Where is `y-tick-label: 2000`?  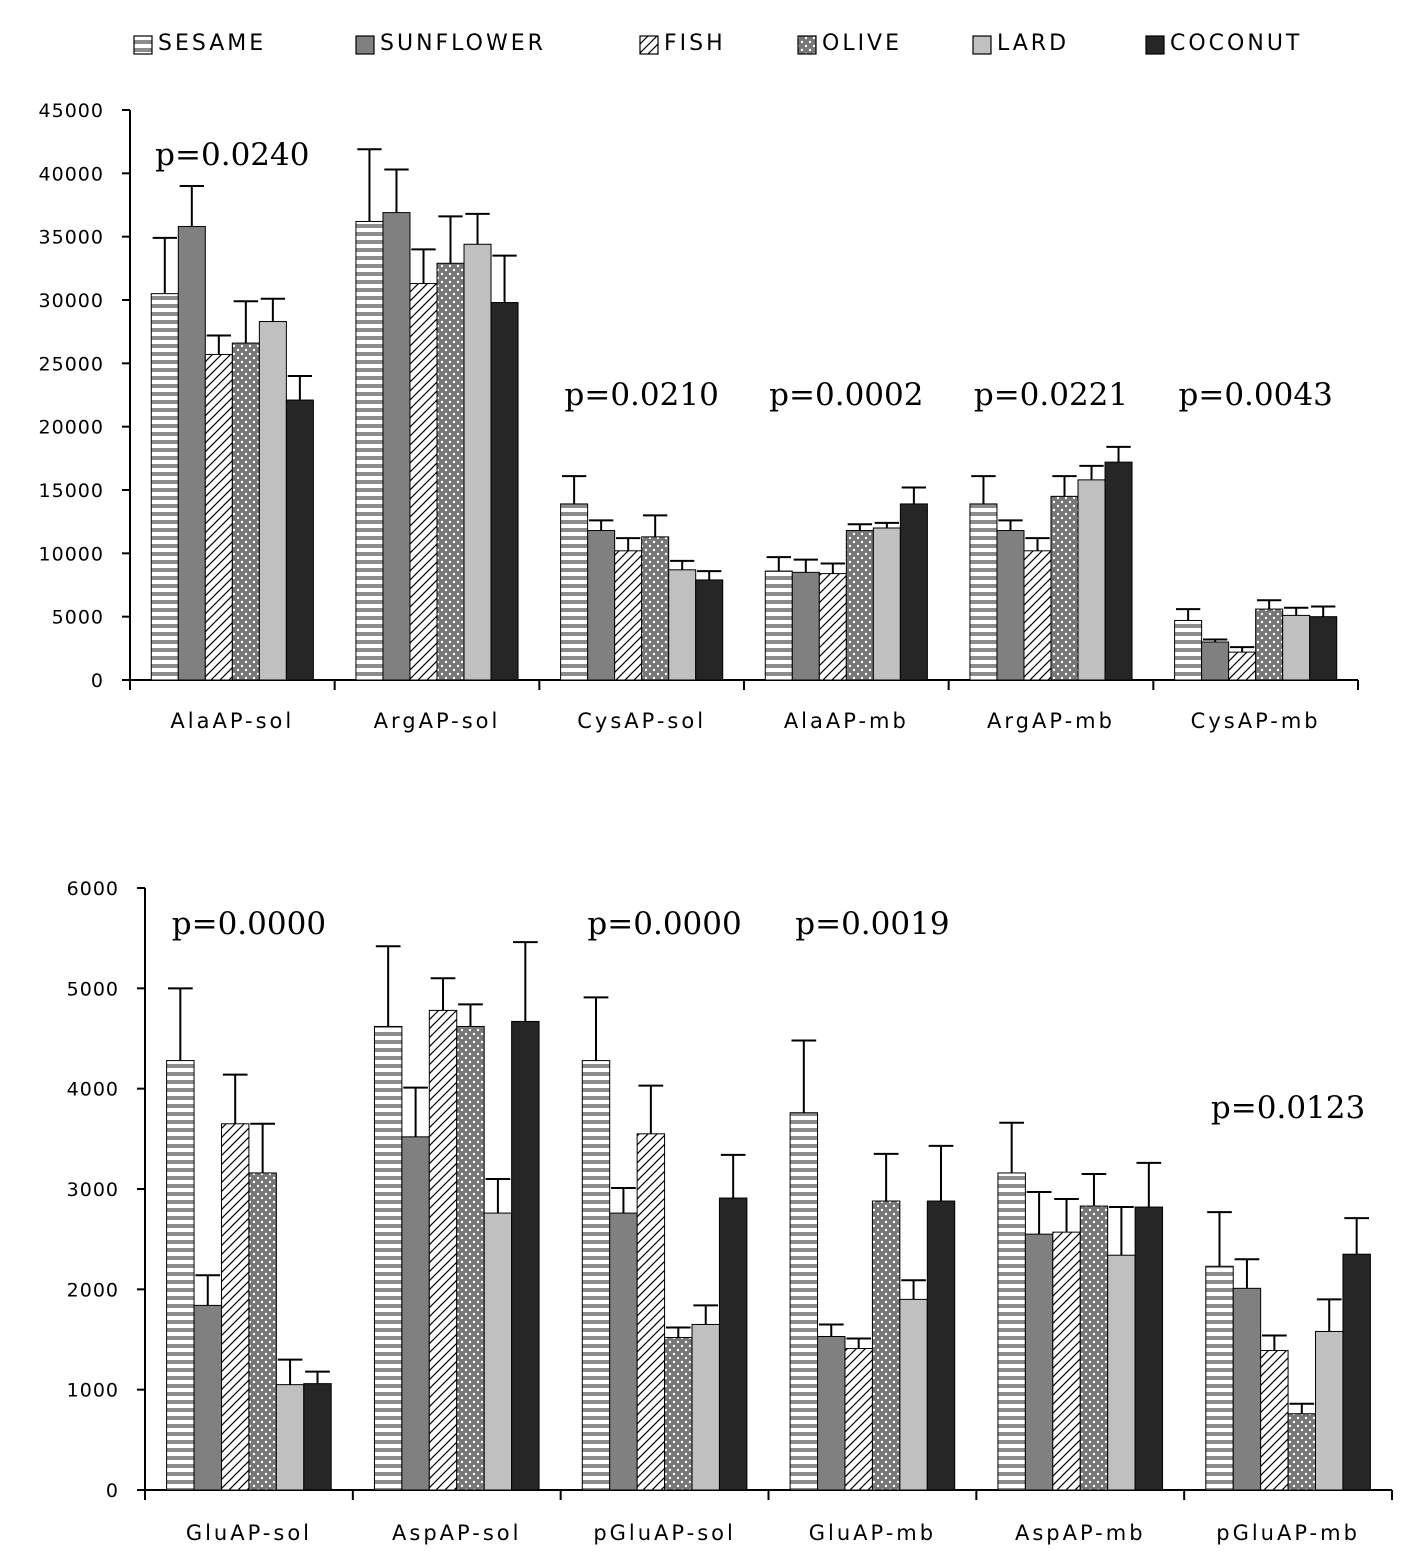 y-tick-label: 2000 is located at coordinates (93, 1290).